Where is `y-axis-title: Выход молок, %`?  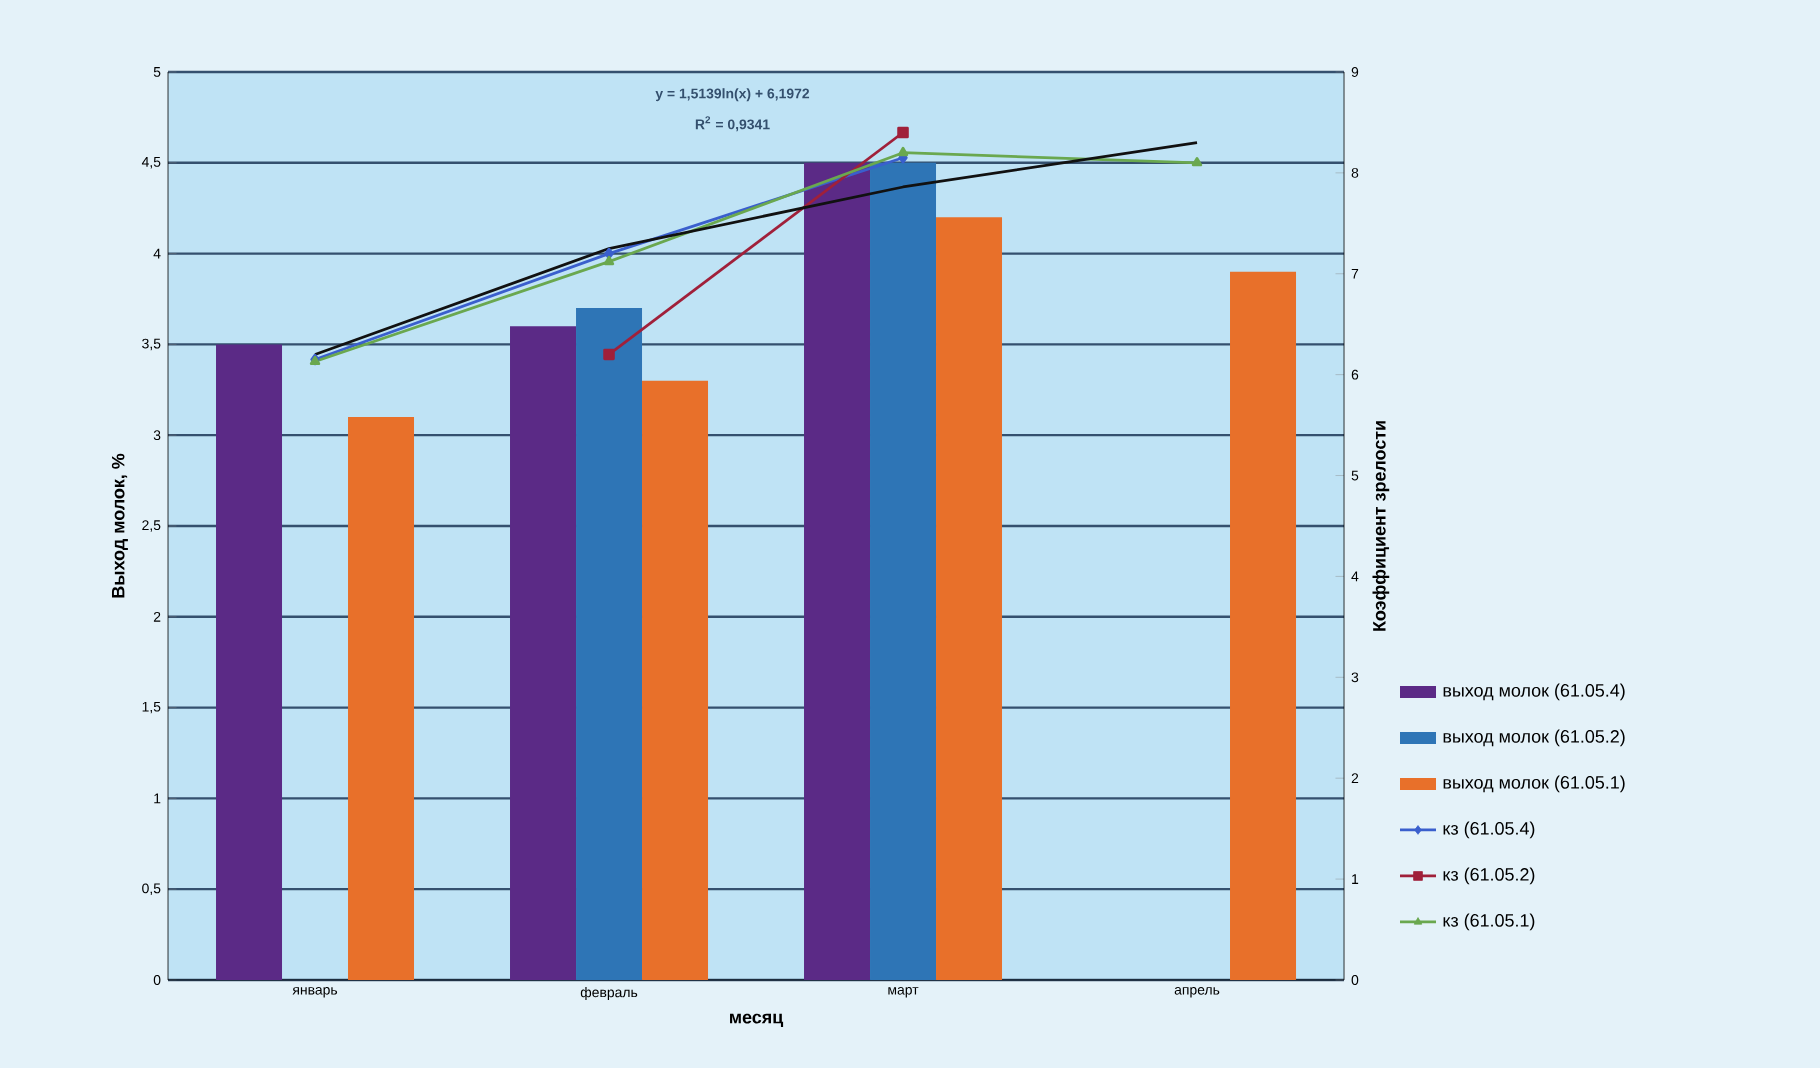 y-axis-title: Выход молок, % is located at coordinates (119, 525).